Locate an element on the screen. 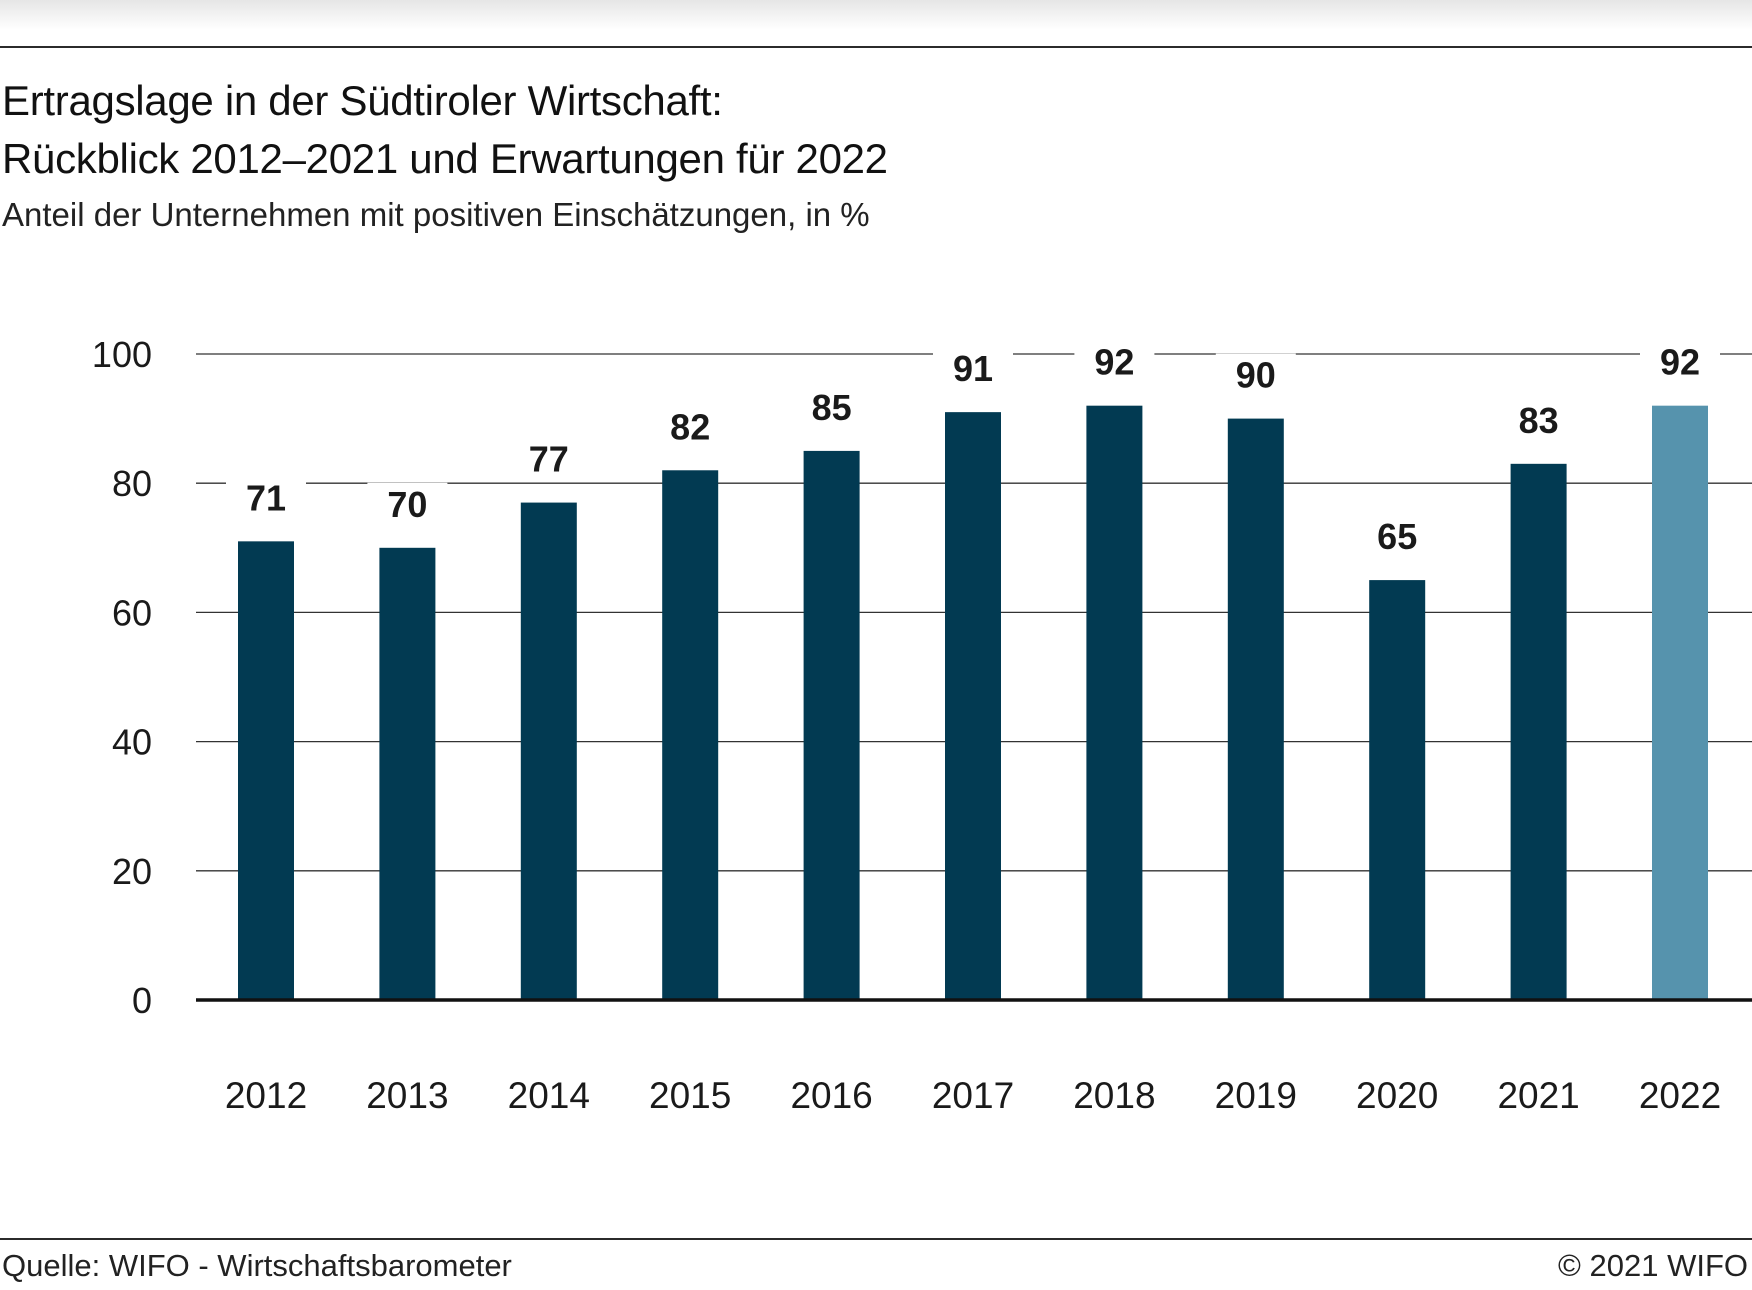  y-tick-label-20: 20 is located at coordinates (132, 871).